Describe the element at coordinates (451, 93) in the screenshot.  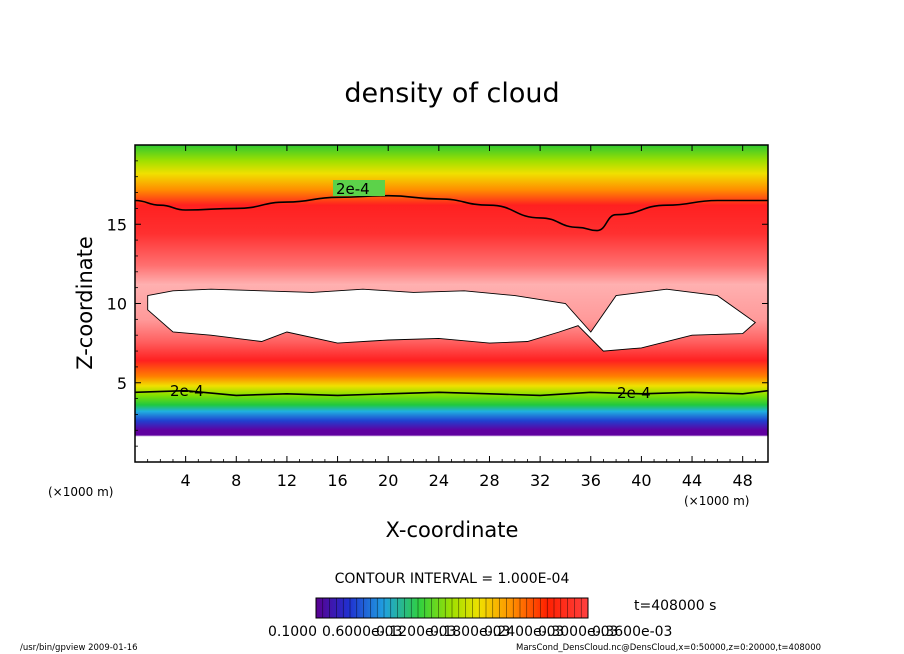
I see `chart-title: density of cloud` at that location.